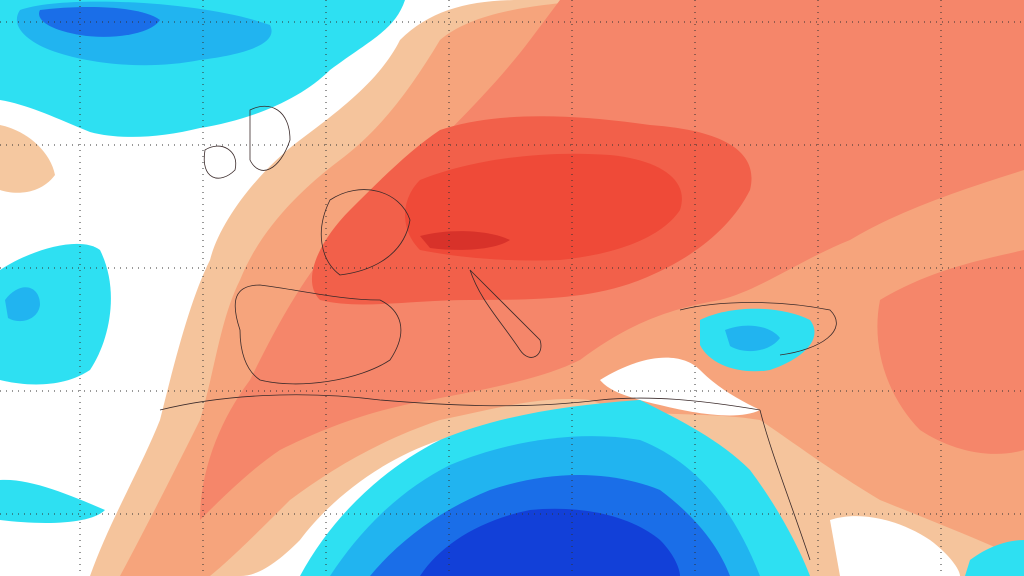 Image resolution: width=1024 pixels, height=576 pixels. Describe the element at coordinates (318, 334) in the screenshot. I see `iberia-outline` at that location.